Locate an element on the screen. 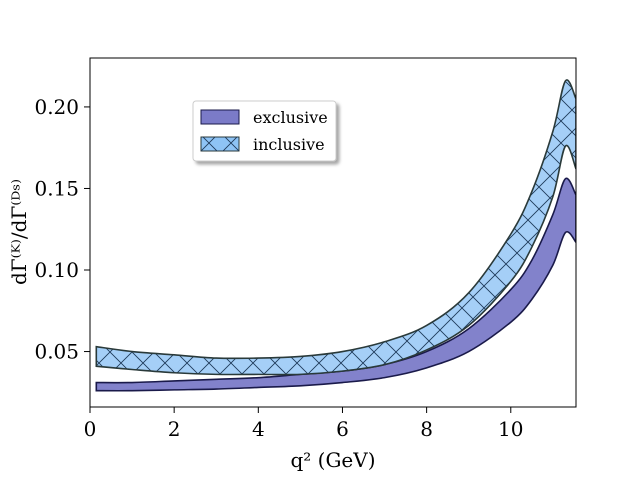  y-axis-label: dΓ⁽ᴷ⁾/dΓ⁽ᴰˢ⁾ is located at coordinates (19, 232).